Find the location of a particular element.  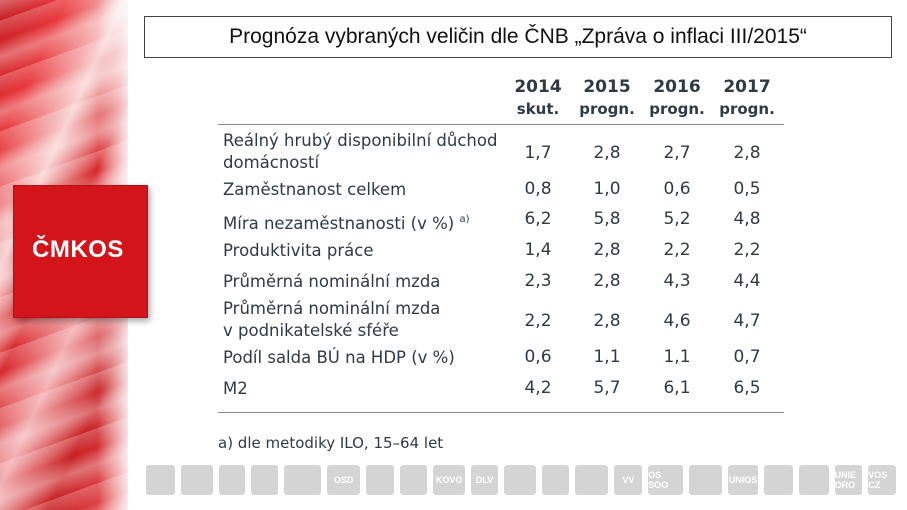

row-label-line: Podíl salda BÚ na HDP (v %) is located at coordinates (339, 357).